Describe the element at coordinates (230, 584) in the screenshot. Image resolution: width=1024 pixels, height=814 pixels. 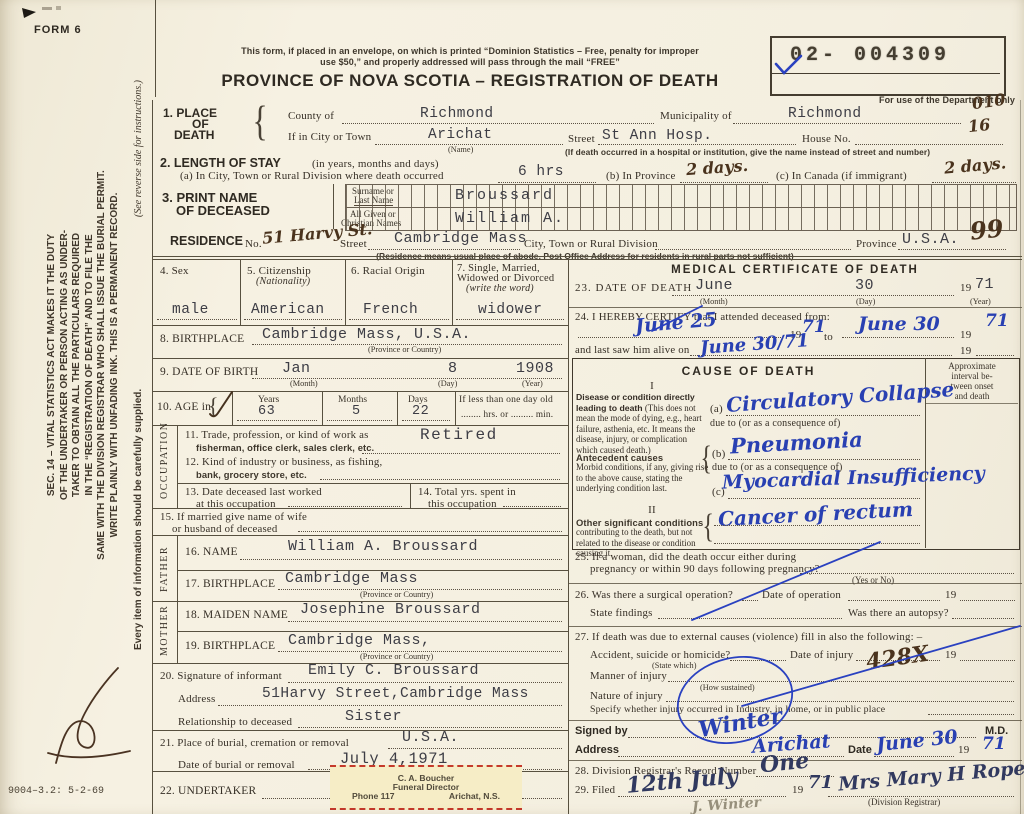
I see `father-birthplace-label: 17. BIRTHPLACE` at that location.